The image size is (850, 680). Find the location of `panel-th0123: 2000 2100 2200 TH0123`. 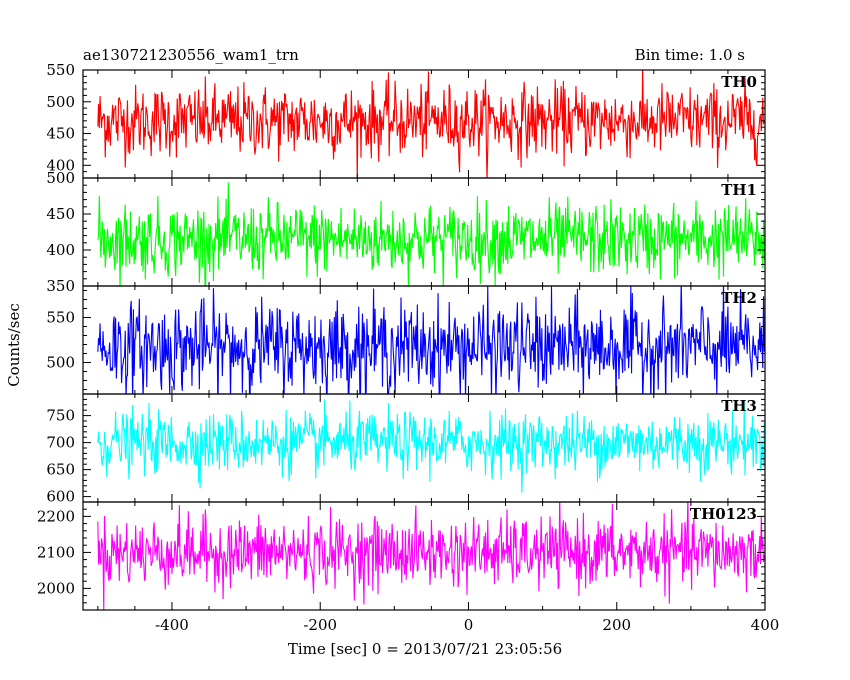

panel-th0123: 2000 2100 2200 TH0123 is located at coordinates (401, 556).